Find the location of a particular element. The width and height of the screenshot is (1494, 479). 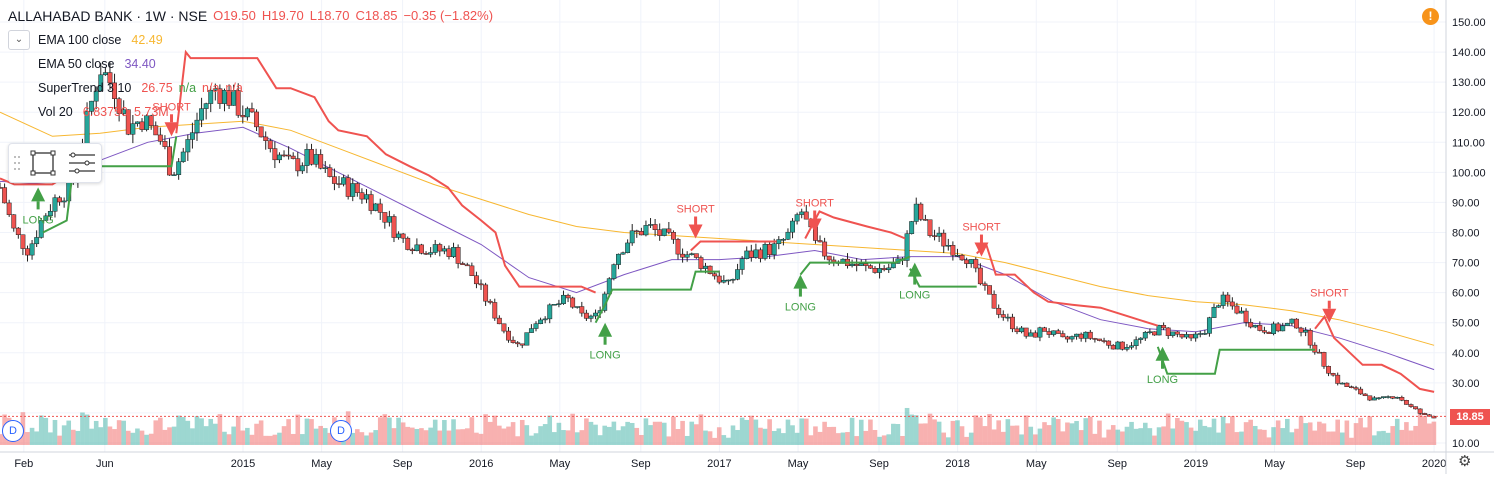

change-value: −0.35 (−1.82%) is located at coordinates (448, 15).